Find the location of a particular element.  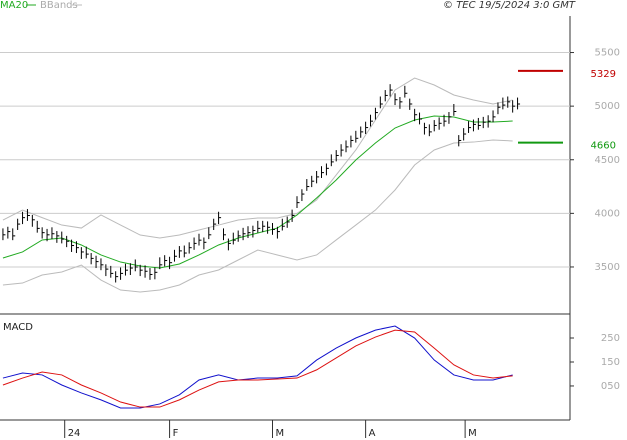

credit: © TEC 19/5/2024 3:0 GMT is located at coordinates (509, 5).